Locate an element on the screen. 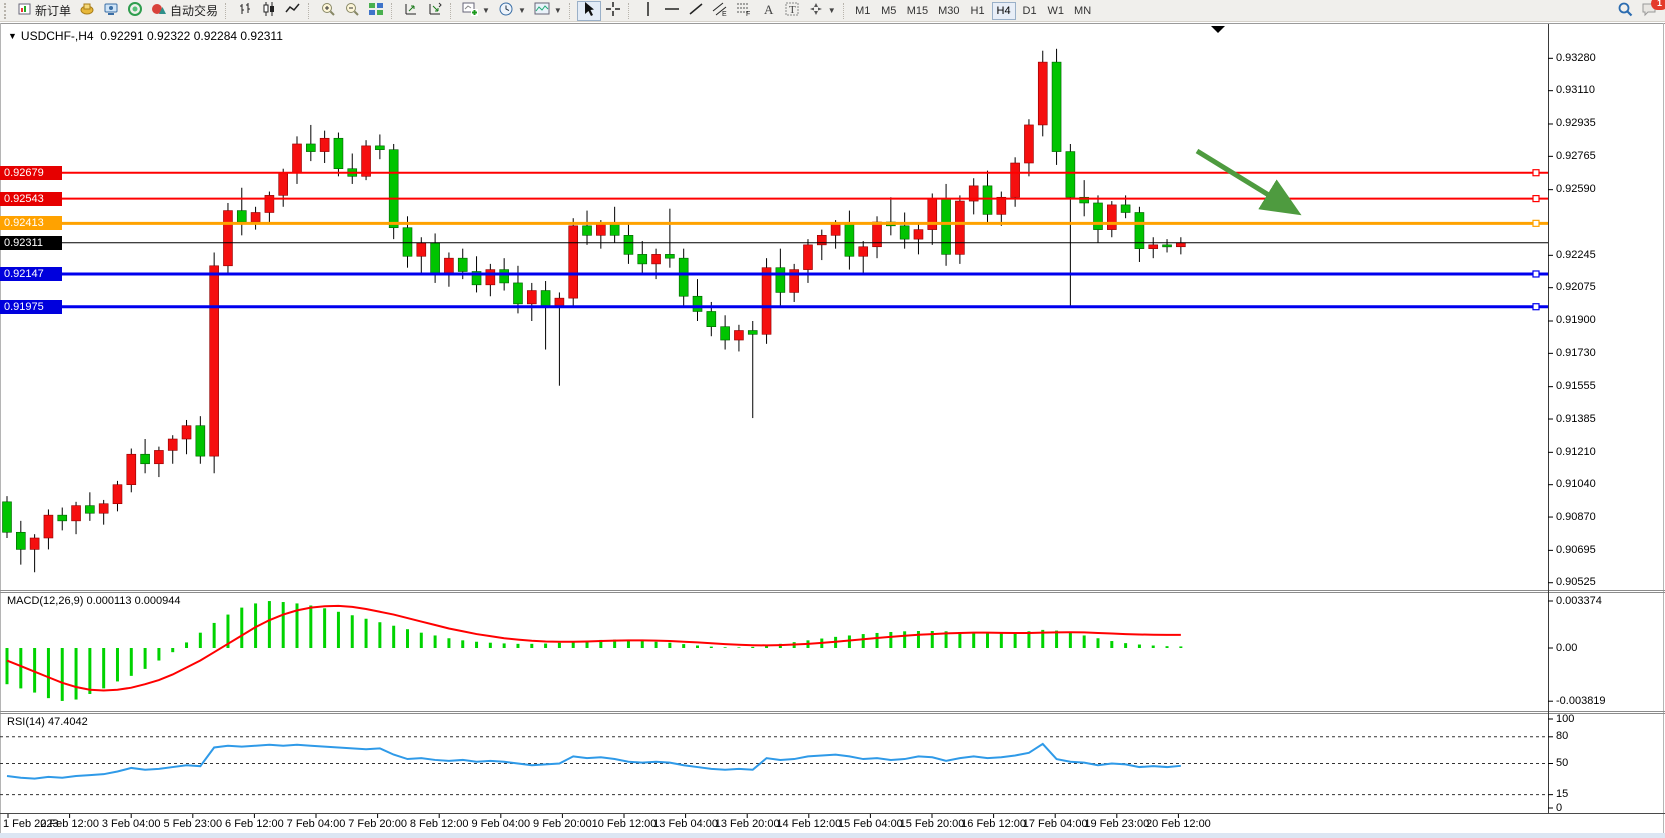 Image resolution: width=1665 pixels, height=838 pixels. search-button is located at coordinates (1625, 11).